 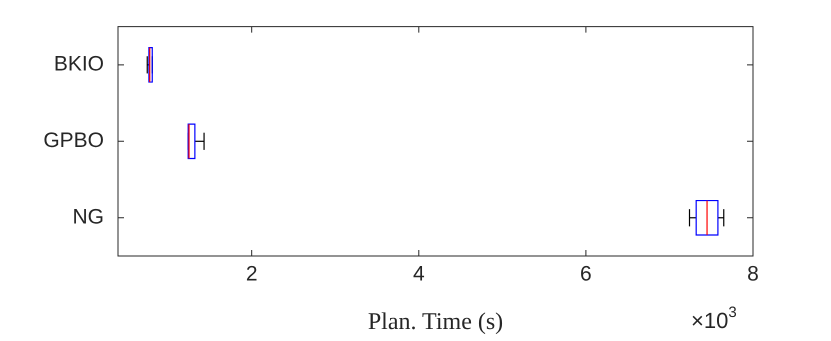 I want to click on x-tick-label: 6, so click(x=586, y=274).